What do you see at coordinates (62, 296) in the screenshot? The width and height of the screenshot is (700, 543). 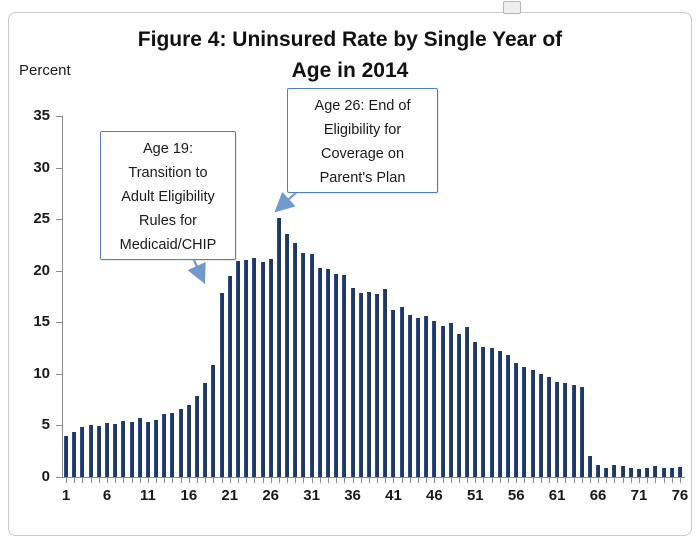 I see `y-axis-line` at bounding box center [62, 296].